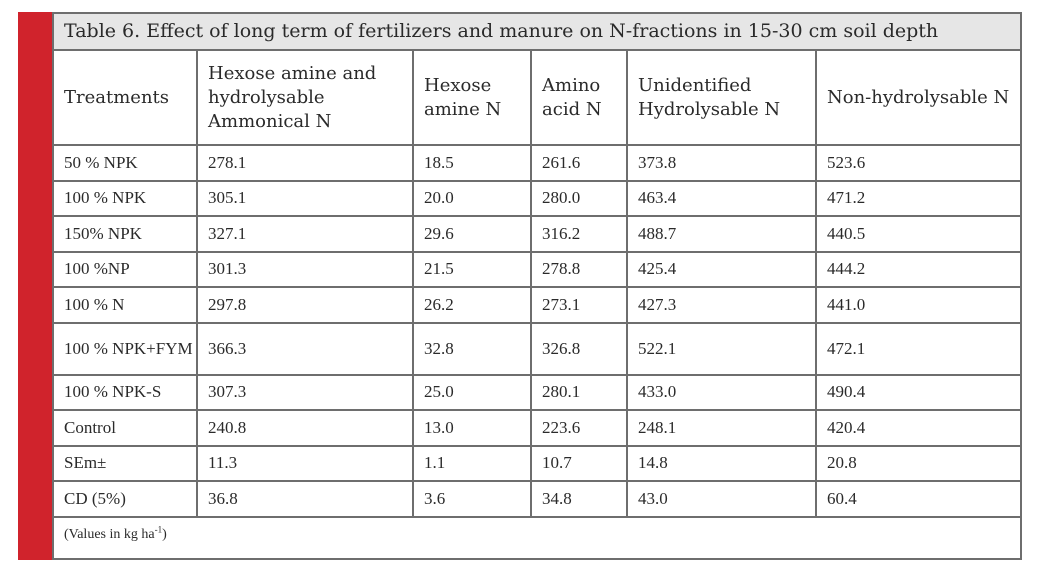 The height and width of the screenshot is (576, 1038). I want to click on red-accent-bar, so click(35, 286).